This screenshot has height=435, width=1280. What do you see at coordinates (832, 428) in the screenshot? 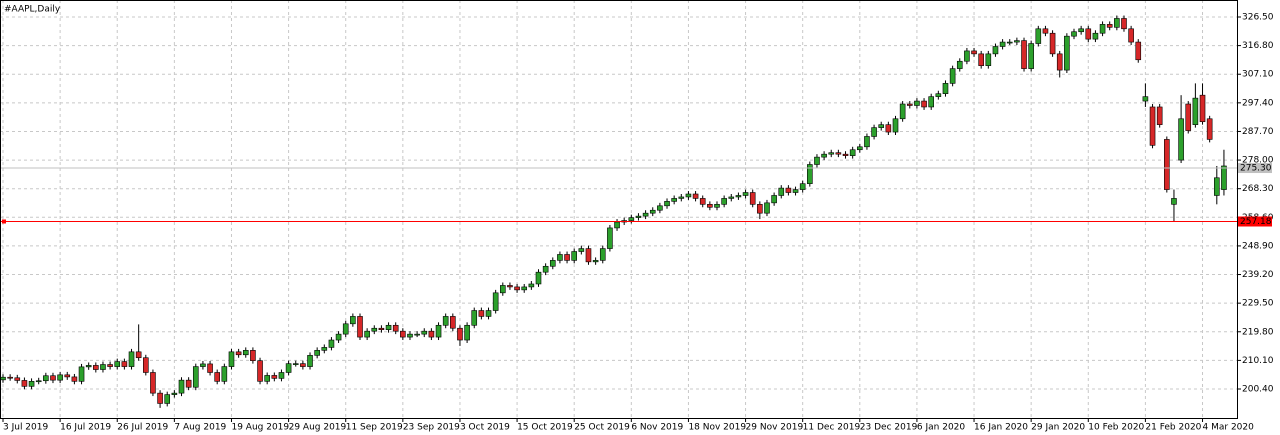
I see `x-tick-label: 11 Dec 2019` at bounding box center [832, 428].